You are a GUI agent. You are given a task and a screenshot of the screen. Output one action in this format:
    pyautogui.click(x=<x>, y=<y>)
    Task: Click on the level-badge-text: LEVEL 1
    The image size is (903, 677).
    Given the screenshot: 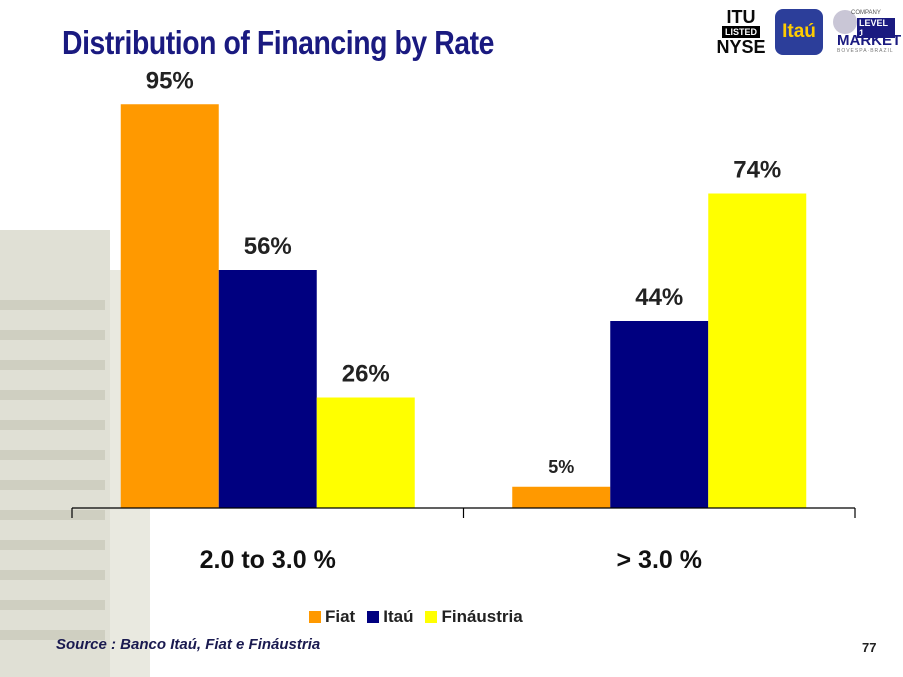 What is the action you would take?
    pyautogui.click(x=876, y=28)
    